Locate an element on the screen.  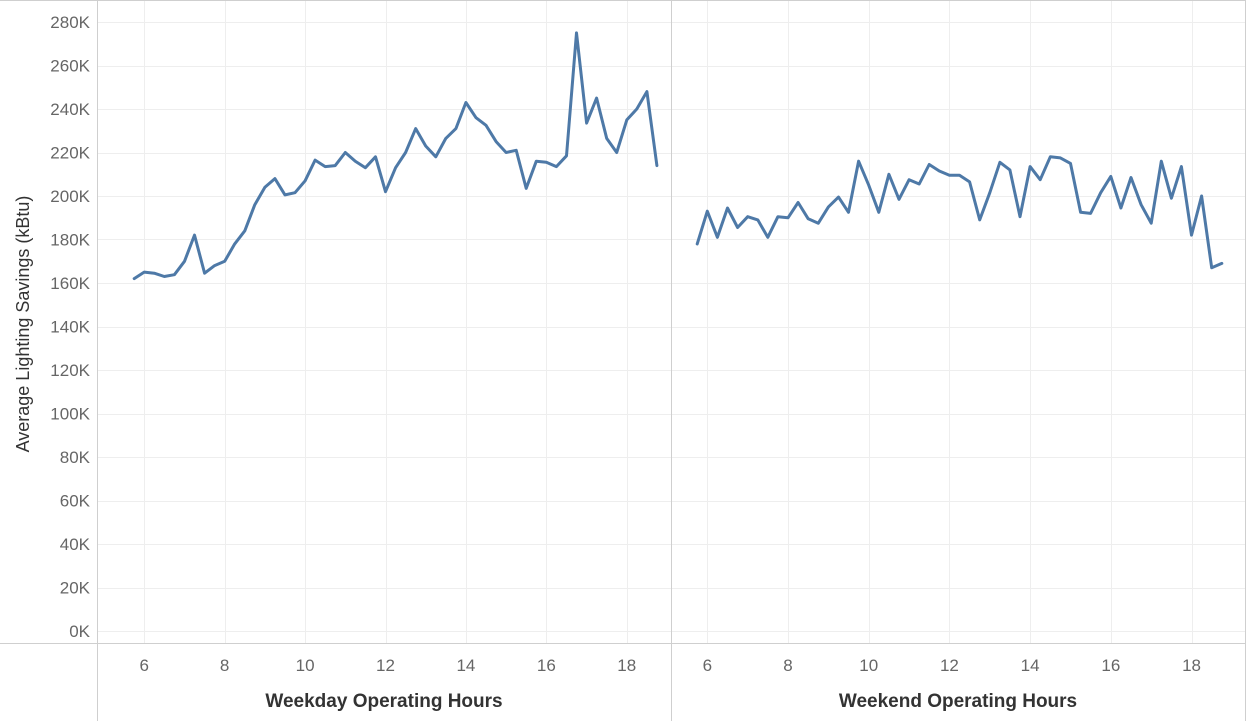
y-tick-label: 220K is located at coordinates (70, 153).